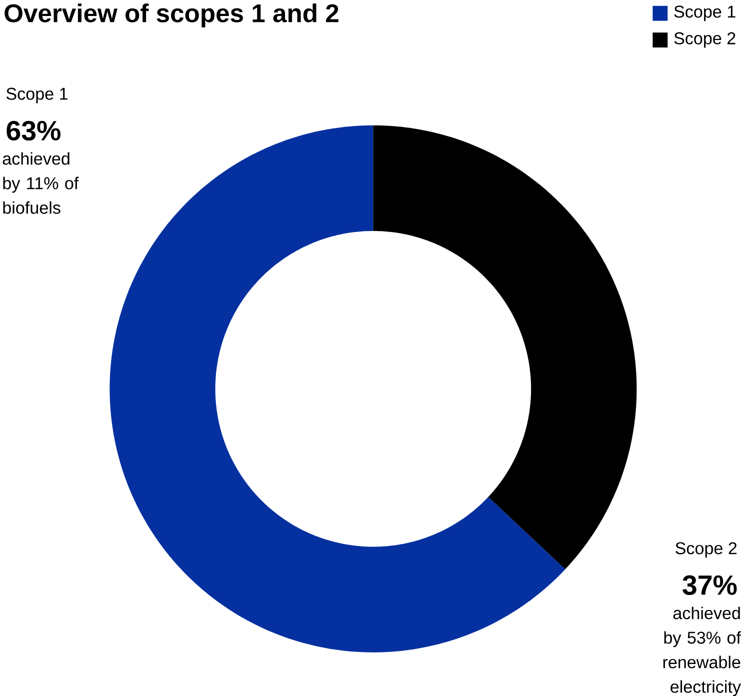  I want to click on legend-label: Scope 2, so click(705, 40).